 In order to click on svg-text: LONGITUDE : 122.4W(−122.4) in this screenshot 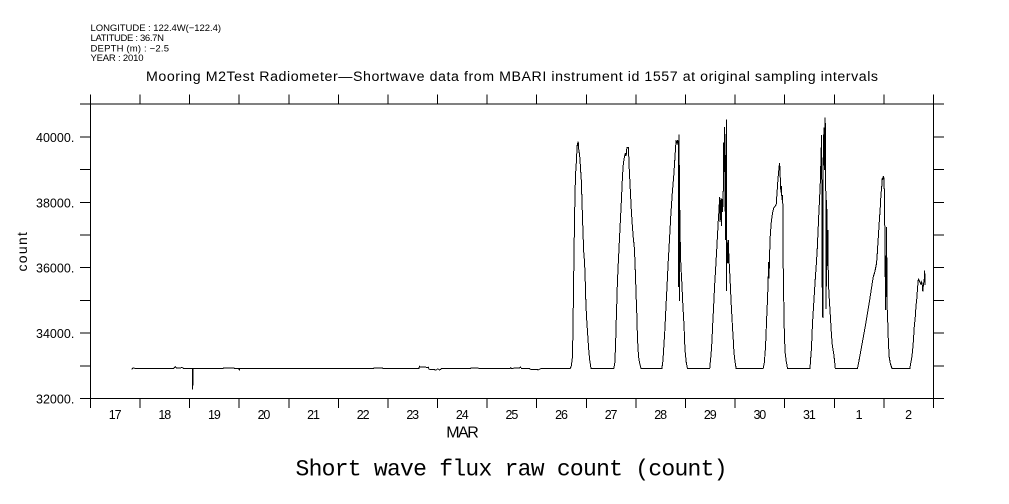, I will do `click(156, 28)`.